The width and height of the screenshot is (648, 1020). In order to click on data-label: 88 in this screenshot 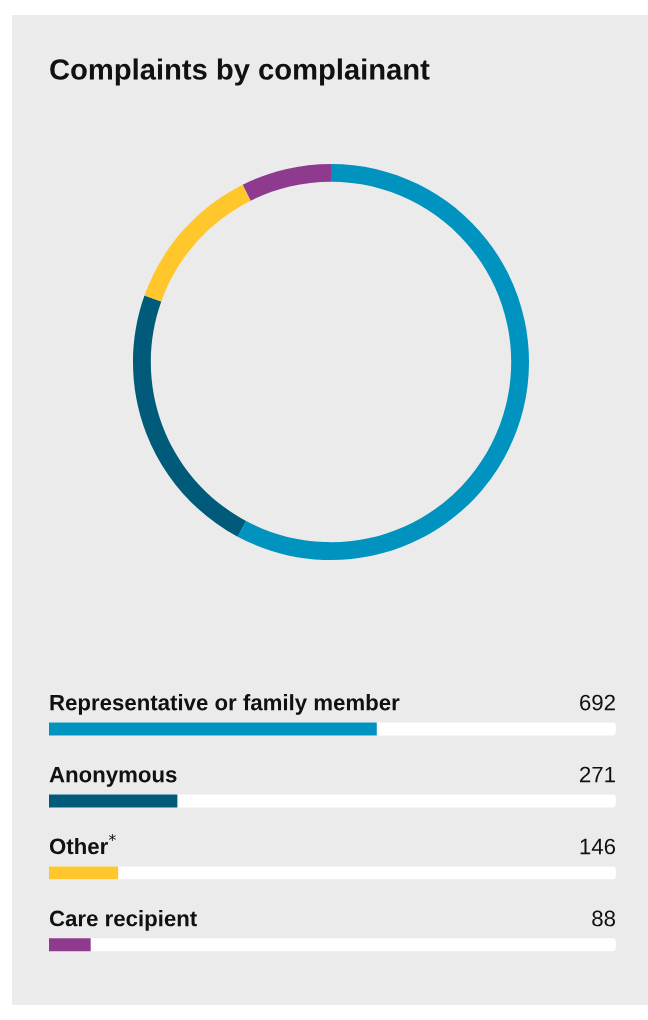, I will do `click(604, 918)`.